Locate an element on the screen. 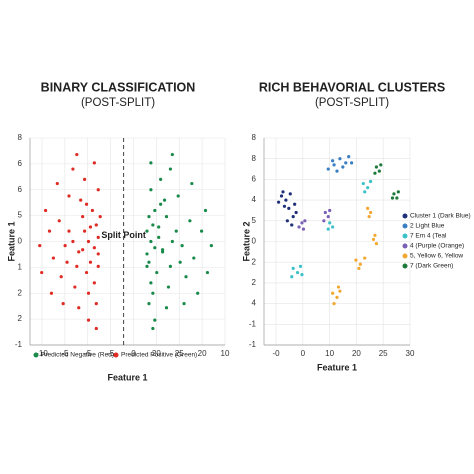 This screenshot has height=474, width=474. legend-label: Predicted Positive (Green) is located at coordinates (159, 355).